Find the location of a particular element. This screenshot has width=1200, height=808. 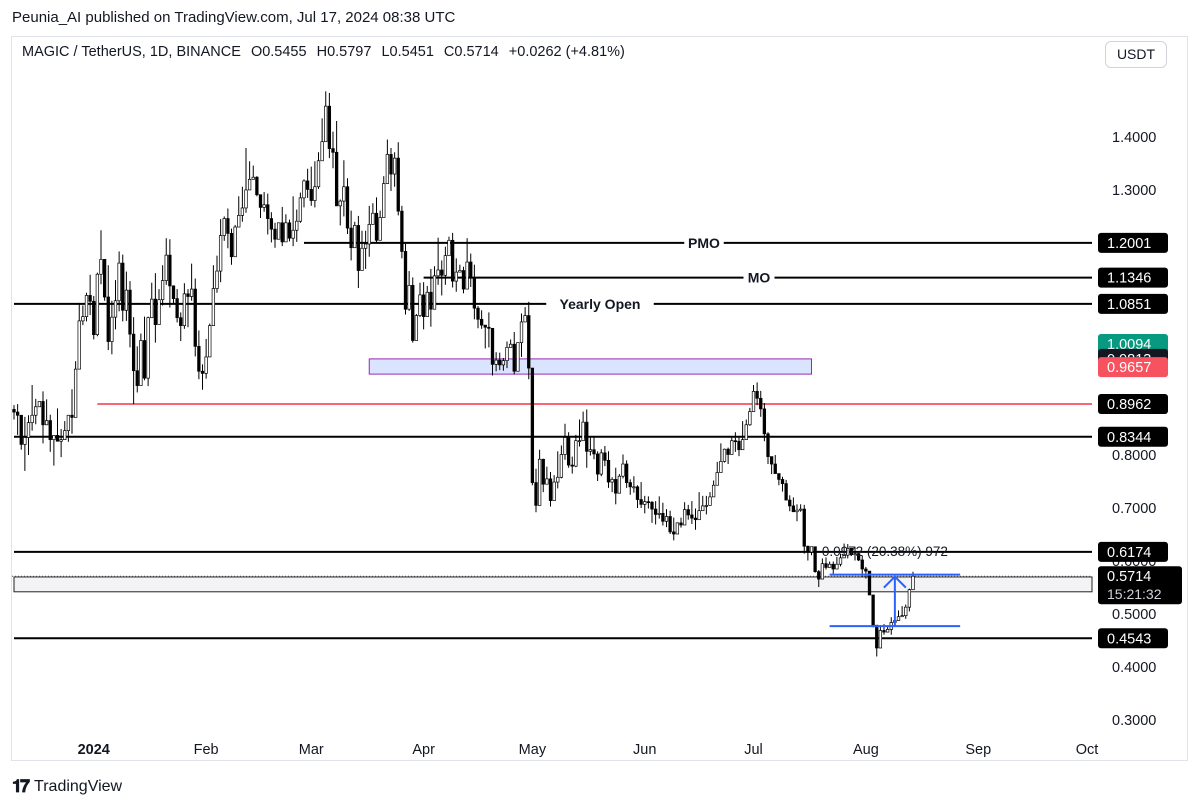

ohlc-low: L0.5451 is located at coordinates (407, 52).